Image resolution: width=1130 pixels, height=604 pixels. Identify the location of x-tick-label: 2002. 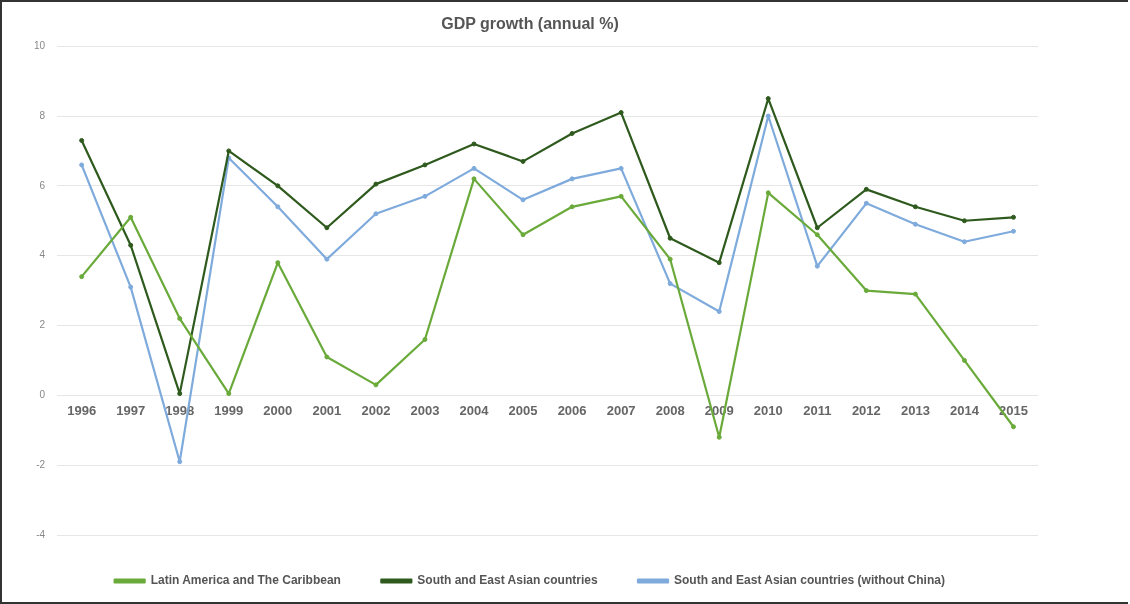
(376, 410).